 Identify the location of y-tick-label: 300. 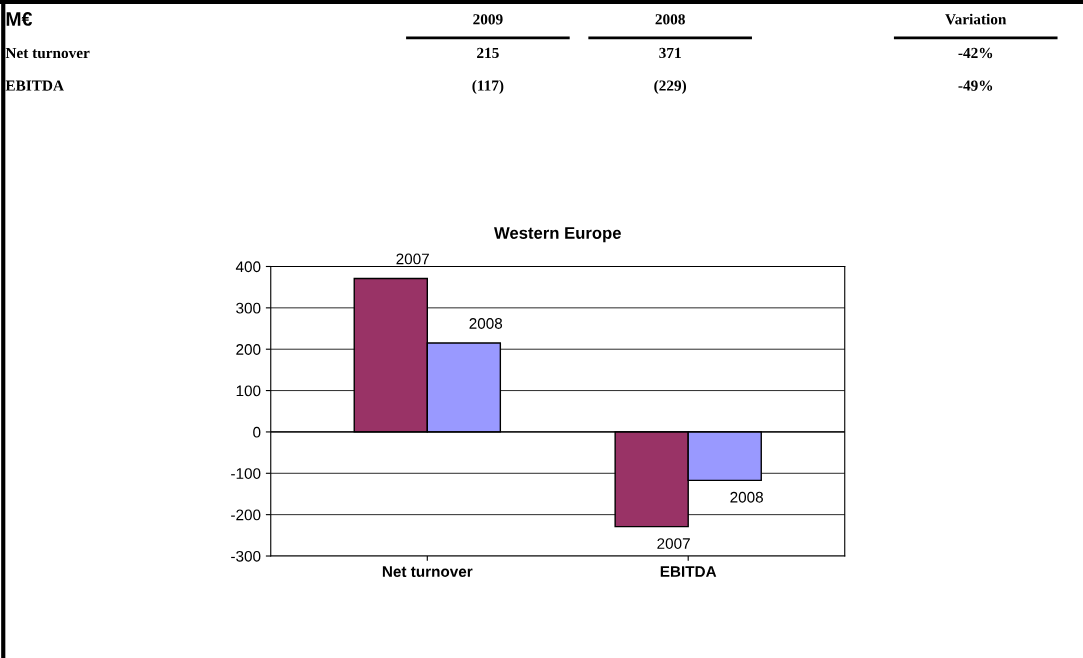
(248, 308).